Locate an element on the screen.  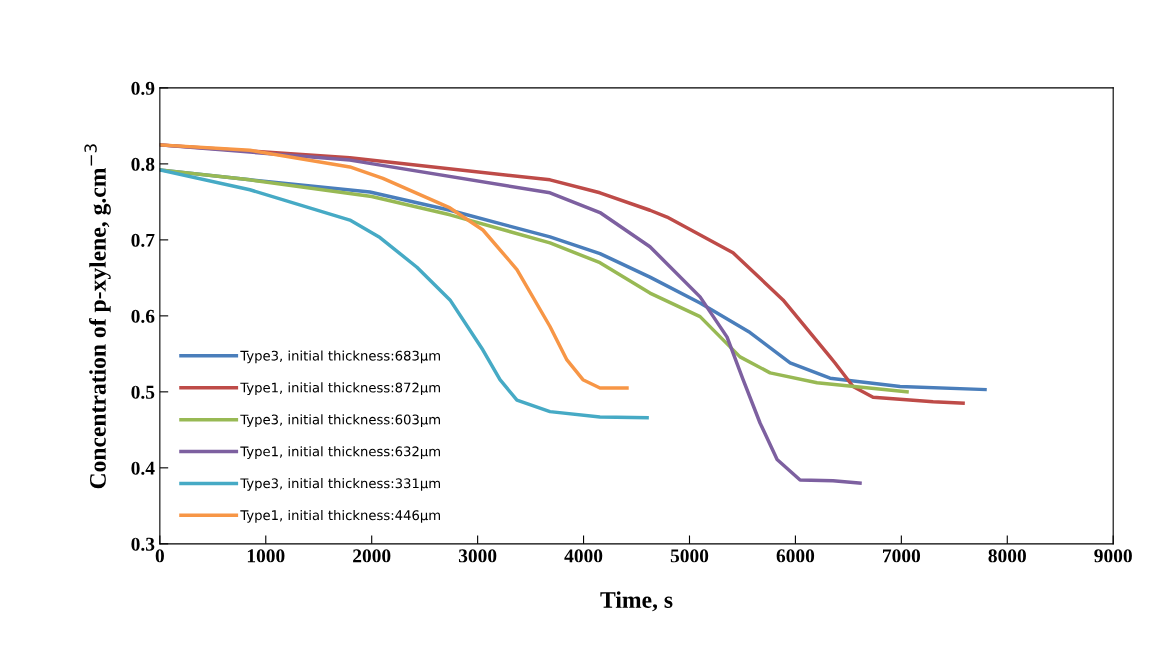
x-tick-label: 4000 is located at coordinates (583, 556).